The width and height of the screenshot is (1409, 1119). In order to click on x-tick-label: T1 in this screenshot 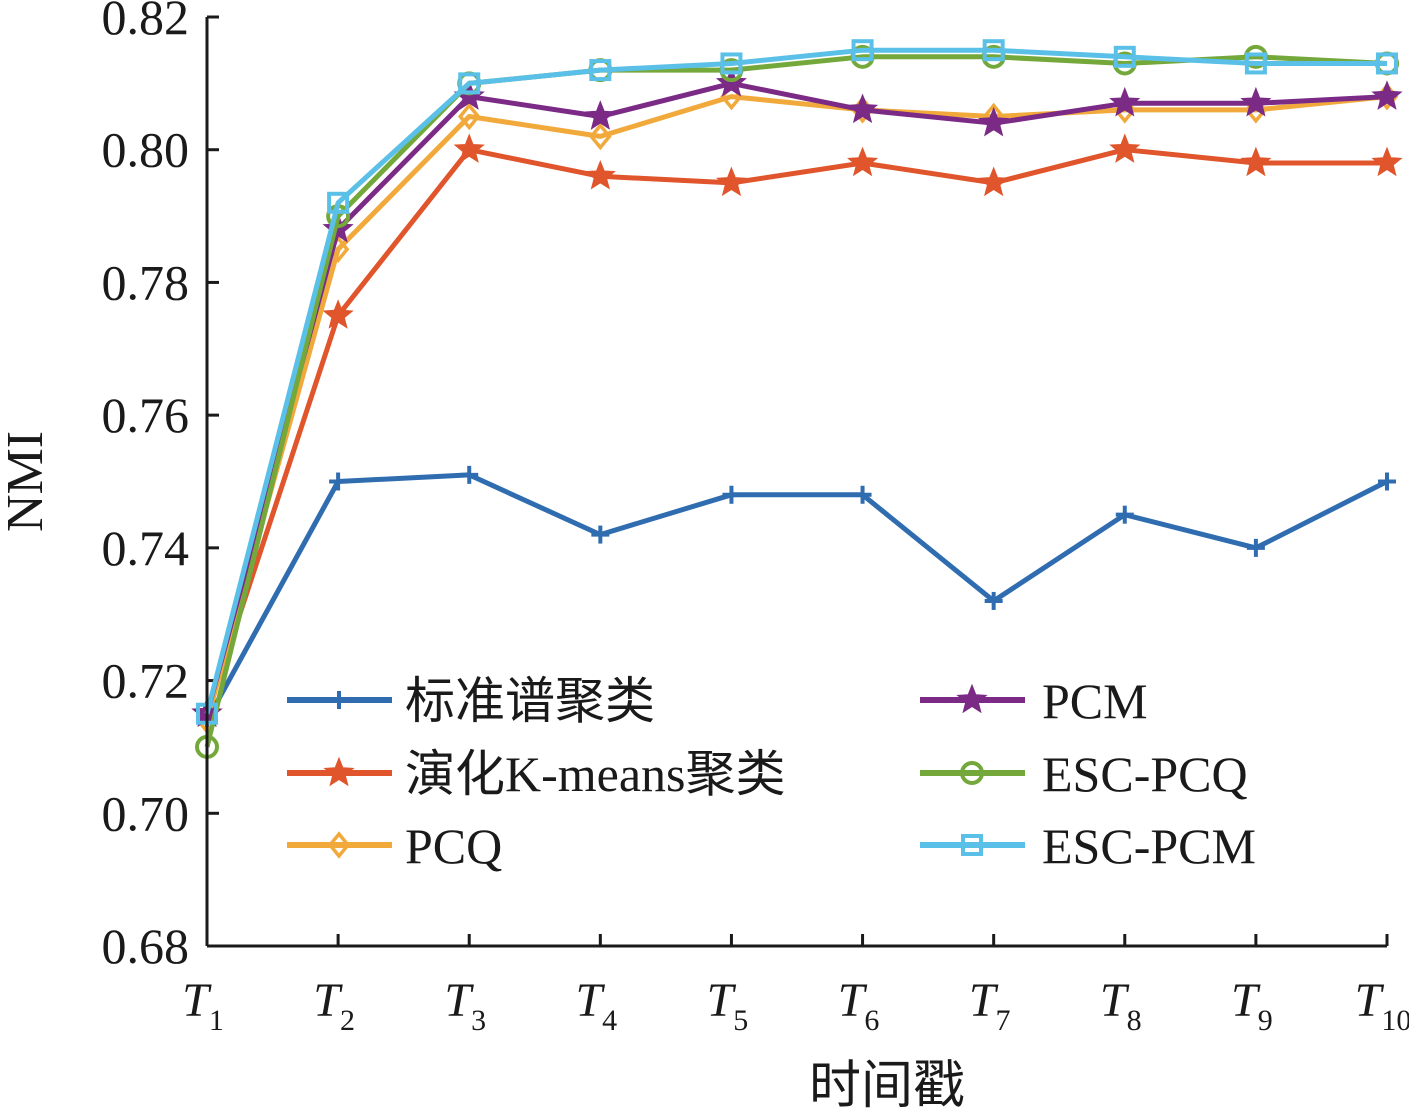, I will do `click(203, 1005)`.